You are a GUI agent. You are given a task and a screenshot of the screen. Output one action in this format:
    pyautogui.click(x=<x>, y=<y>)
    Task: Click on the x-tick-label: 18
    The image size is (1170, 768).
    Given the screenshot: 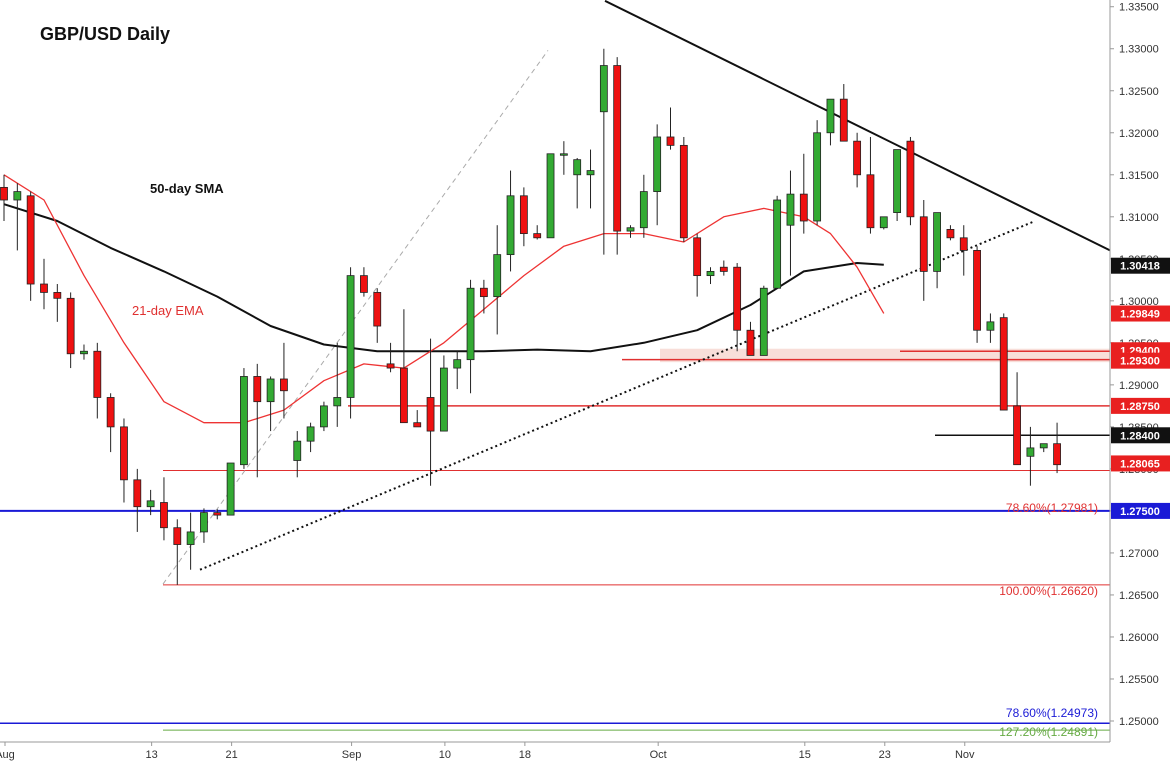 What is the action you would take?
    pyautogui.click(x=525, y=755)
    